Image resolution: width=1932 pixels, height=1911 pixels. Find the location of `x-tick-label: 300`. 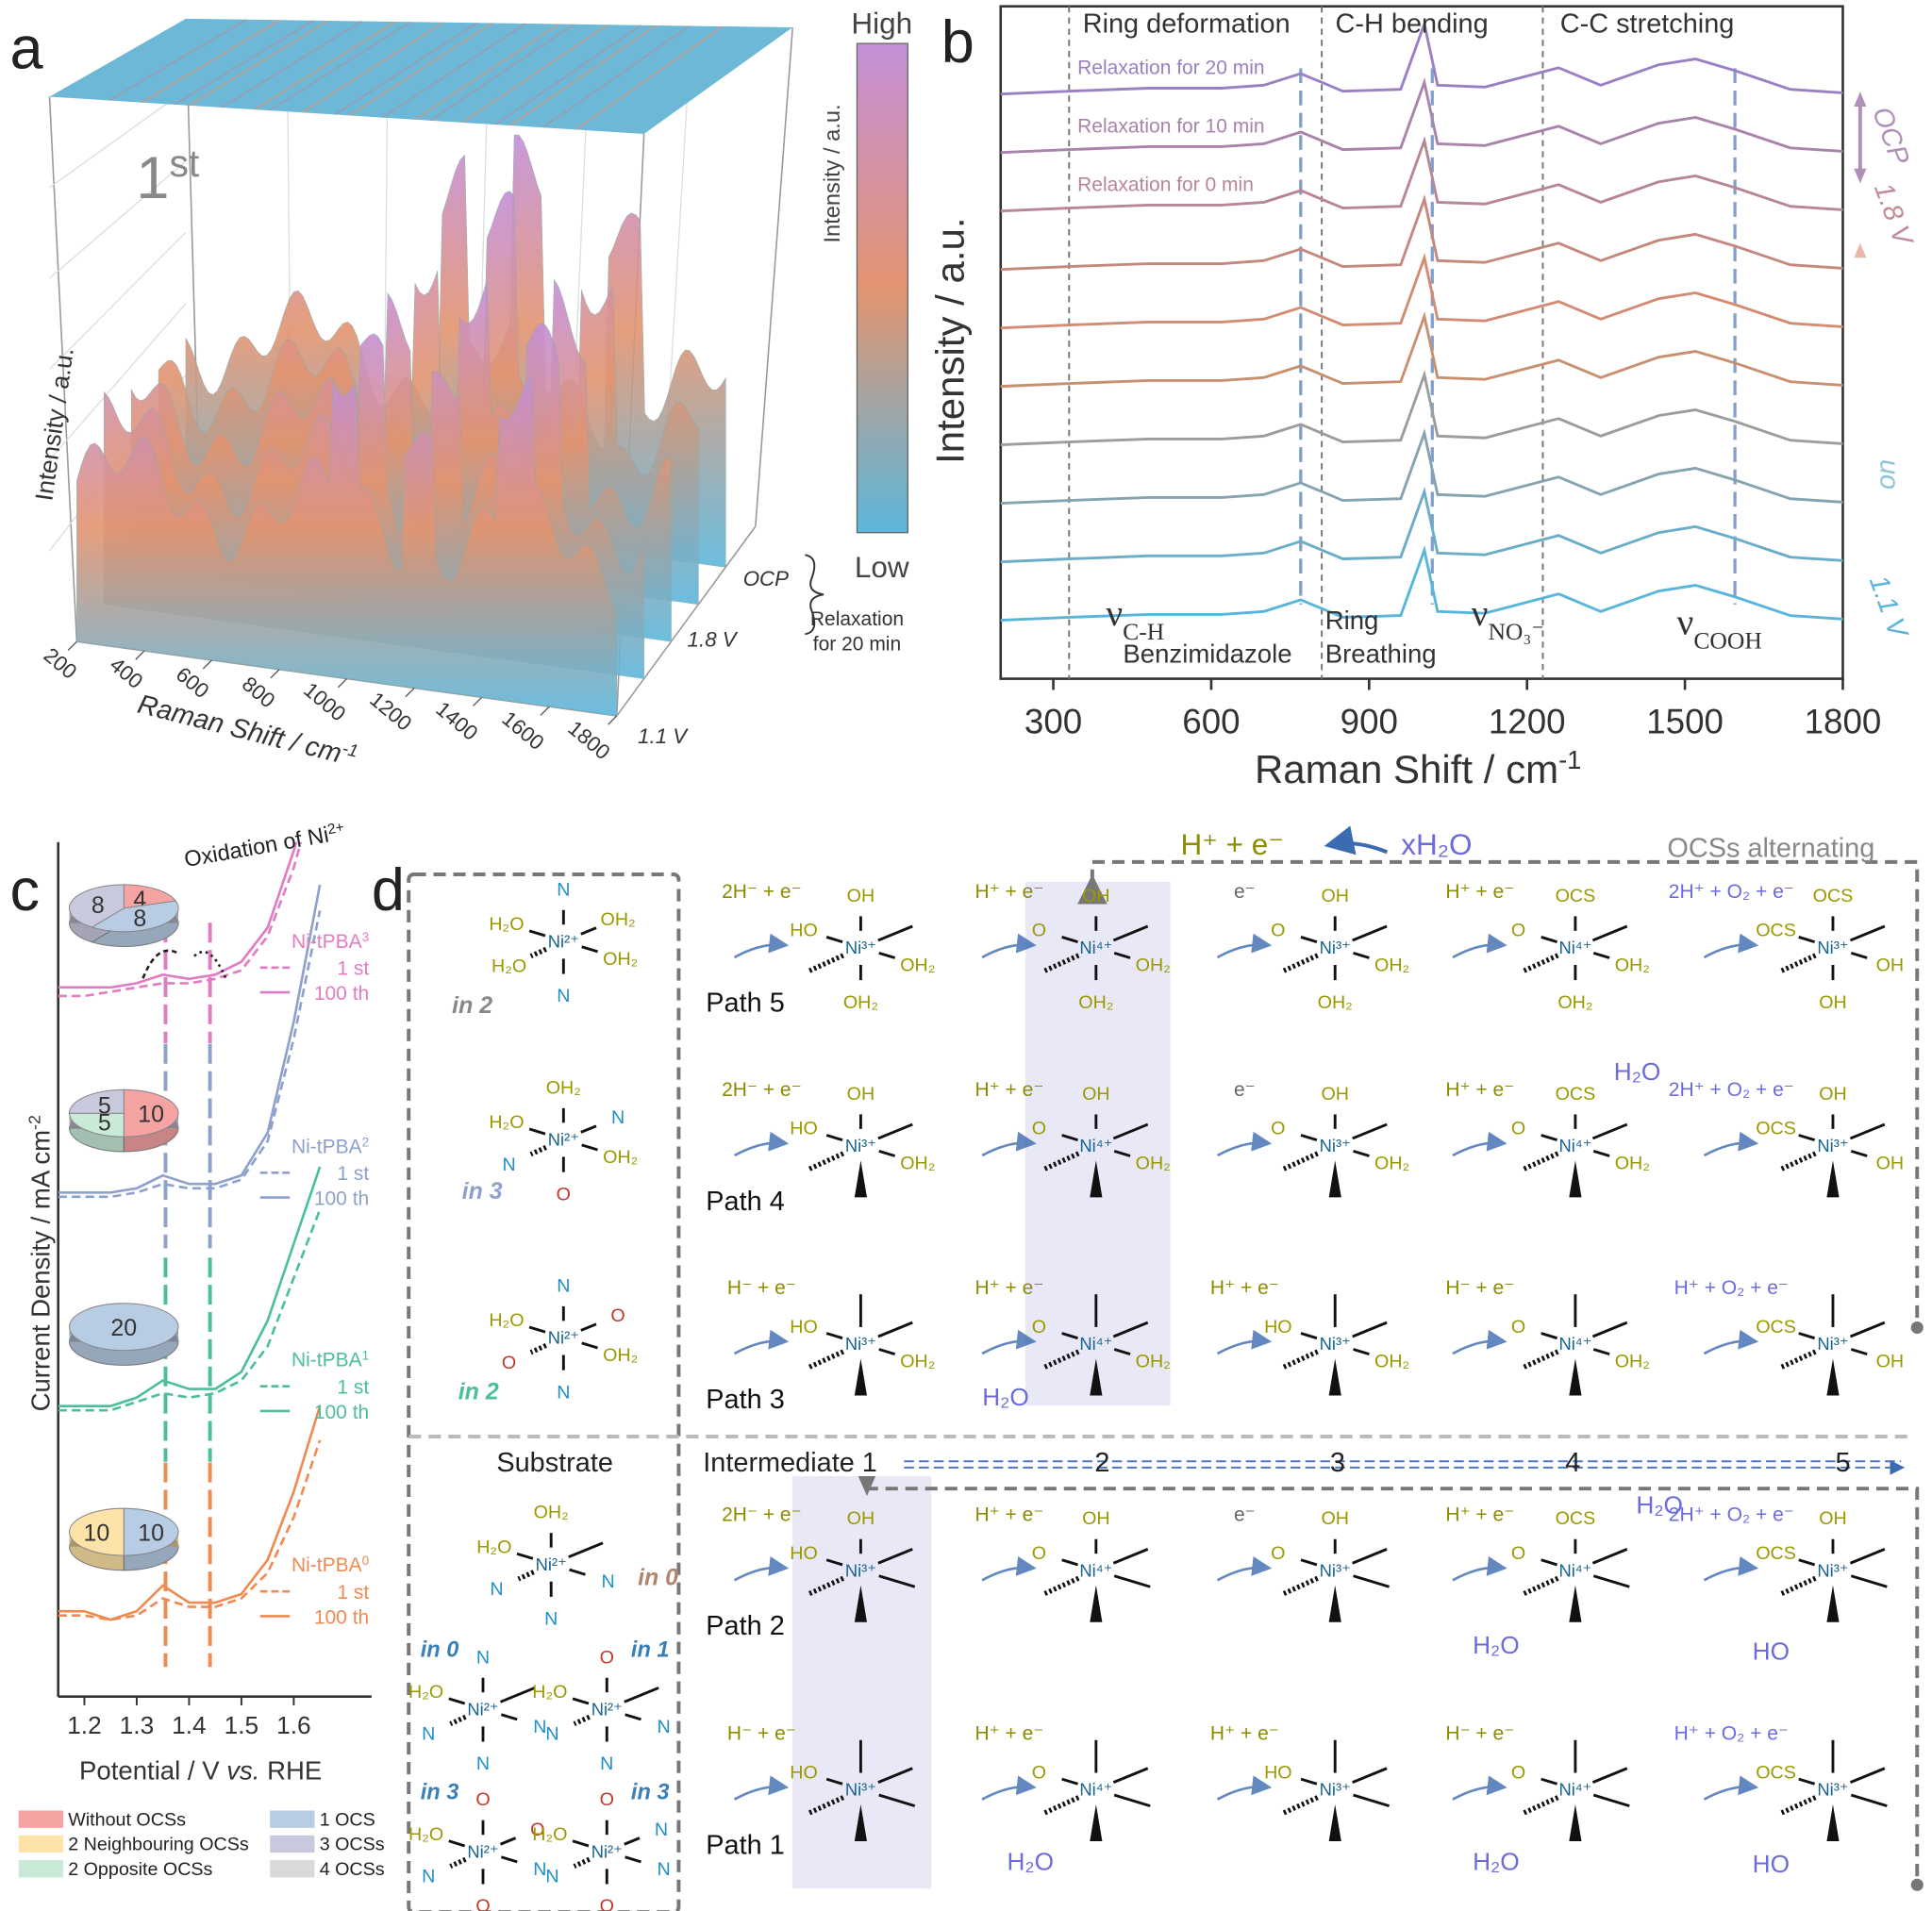

x-tick-label: 300 is located at coordinates (1053, 721).